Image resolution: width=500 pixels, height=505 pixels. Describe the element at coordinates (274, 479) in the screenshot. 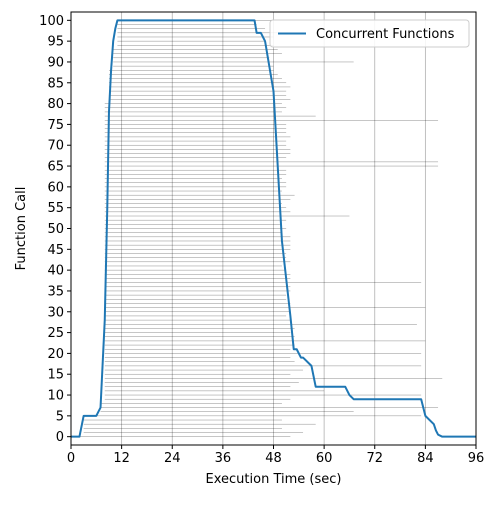

I see `x-axis-label: Execution Time (sec)` at that location.